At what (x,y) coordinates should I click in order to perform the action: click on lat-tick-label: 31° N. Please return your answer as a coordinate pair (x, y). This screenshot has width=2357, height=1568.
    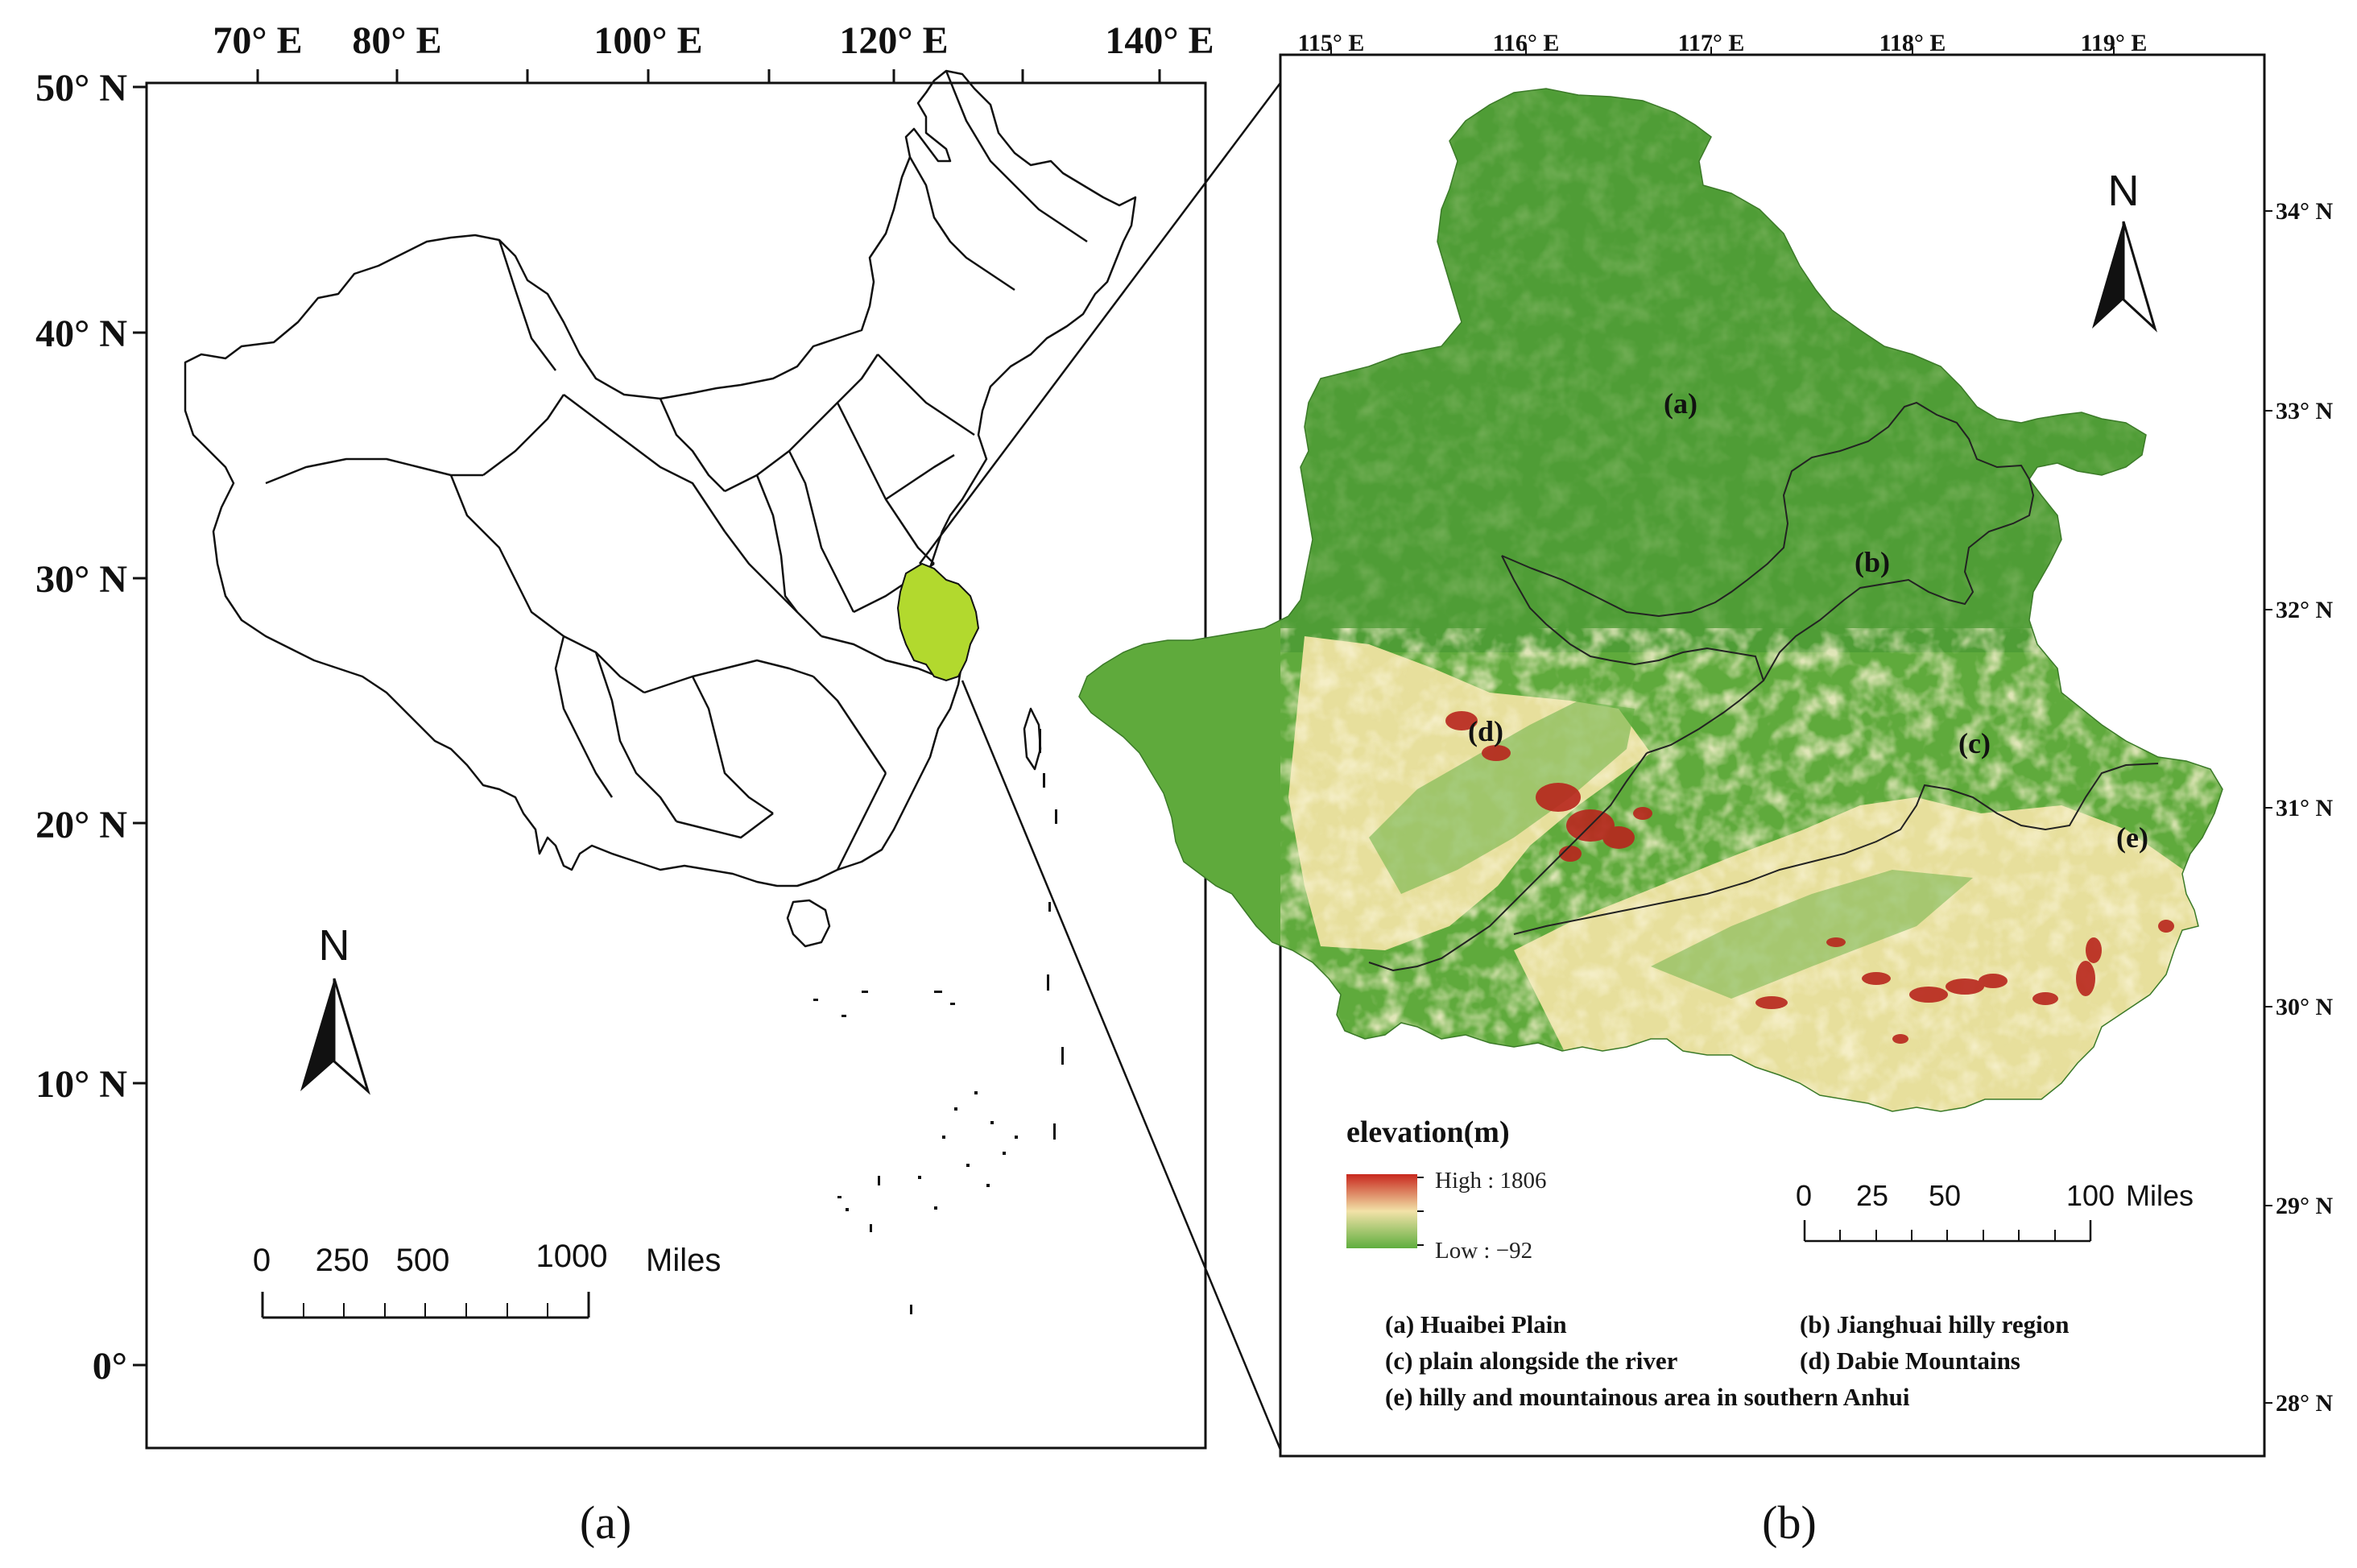
    Looking at the image, I should click on (2305, 808).